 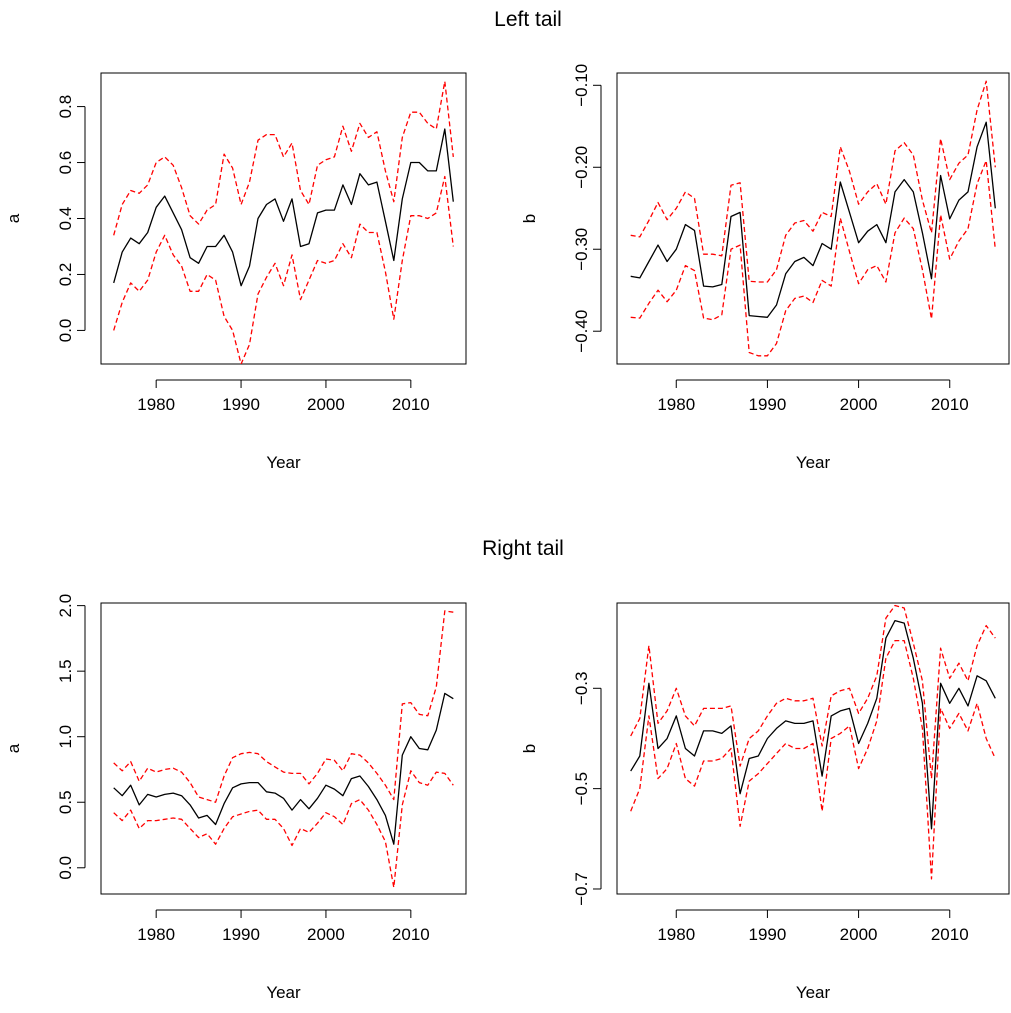 What do you see at coordinates (523, 548) in the screenshot?
I see `row-title-right-tail: Right tail` at bounding box center [523, 548].